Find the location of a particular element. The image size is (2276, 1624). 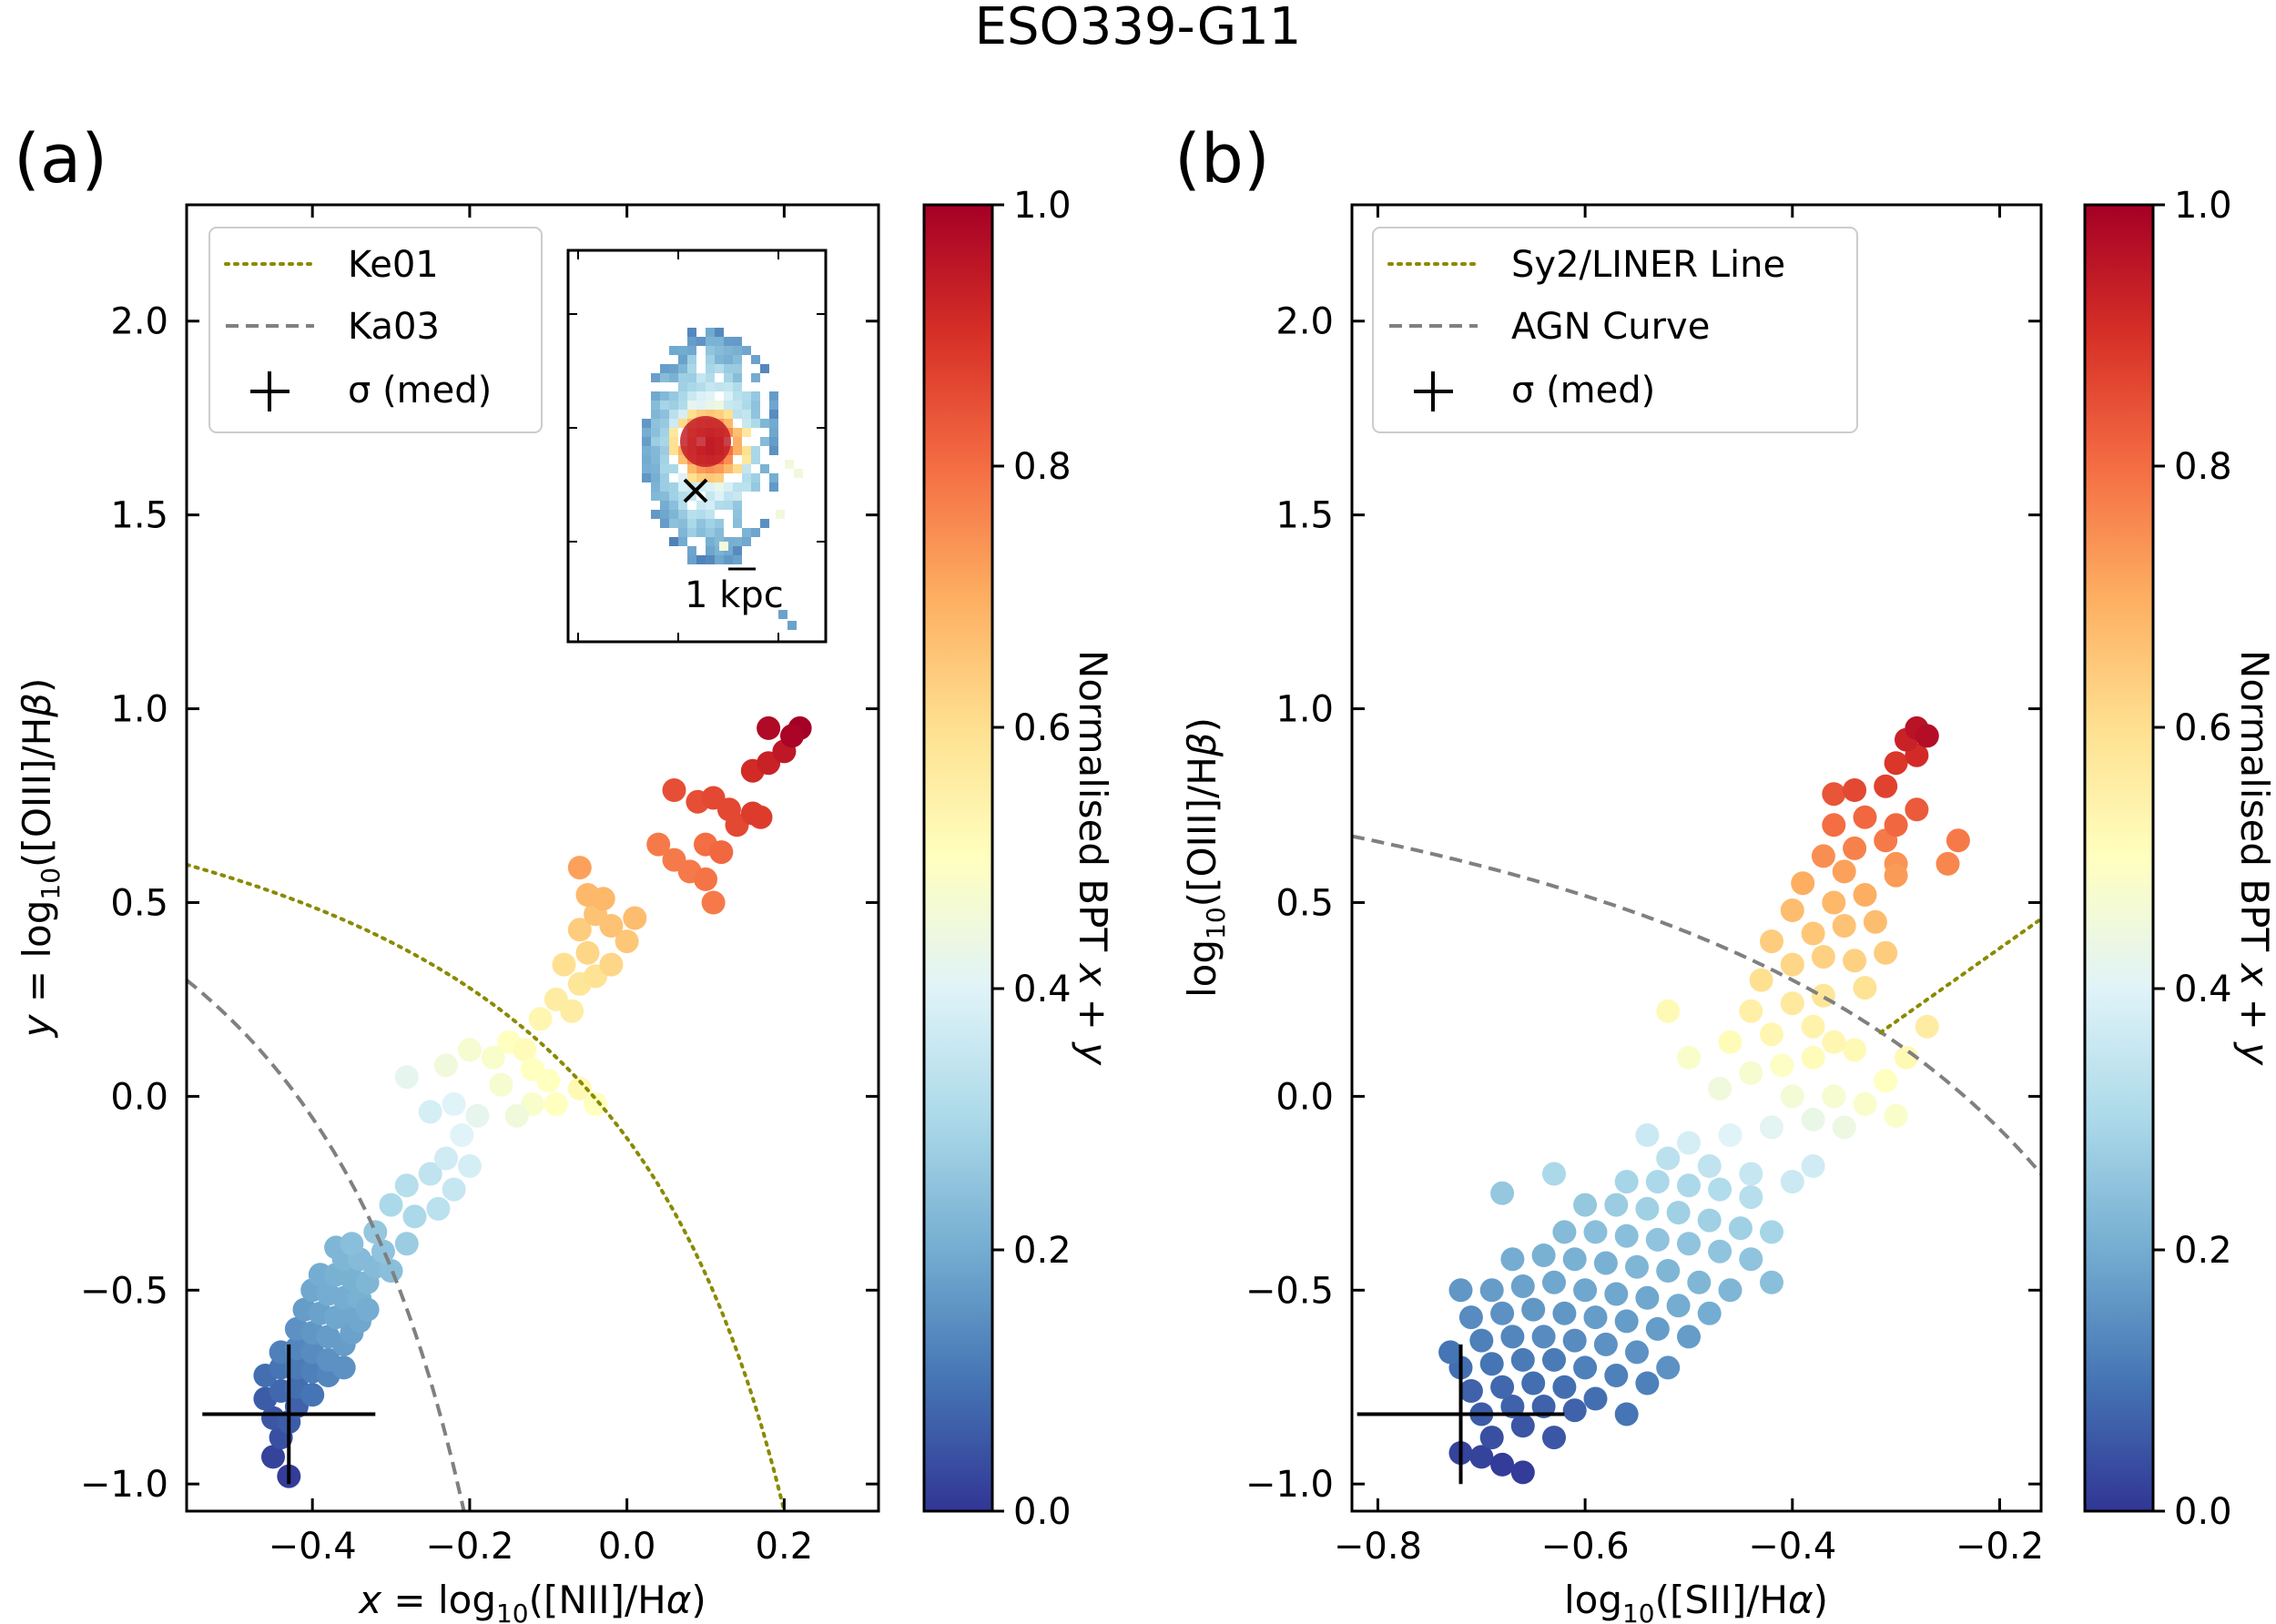

legend-sigma-b-label: σ (med) is located at coordinates (1583, 391).